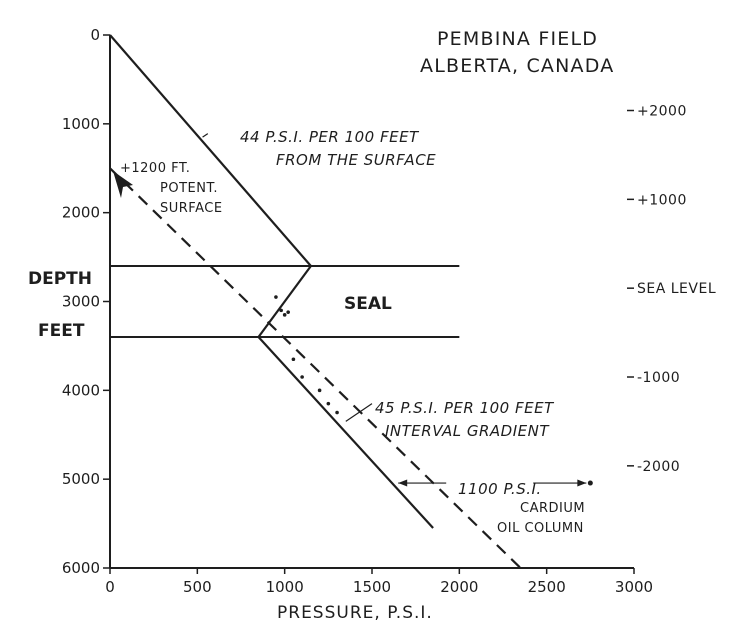 Image resolution: width=750 pixels, height=638 pixels. Describe the element at coordinates (189, 188) in the screenshot. I see `potent-surface-label-2: POTENT.` at that location.